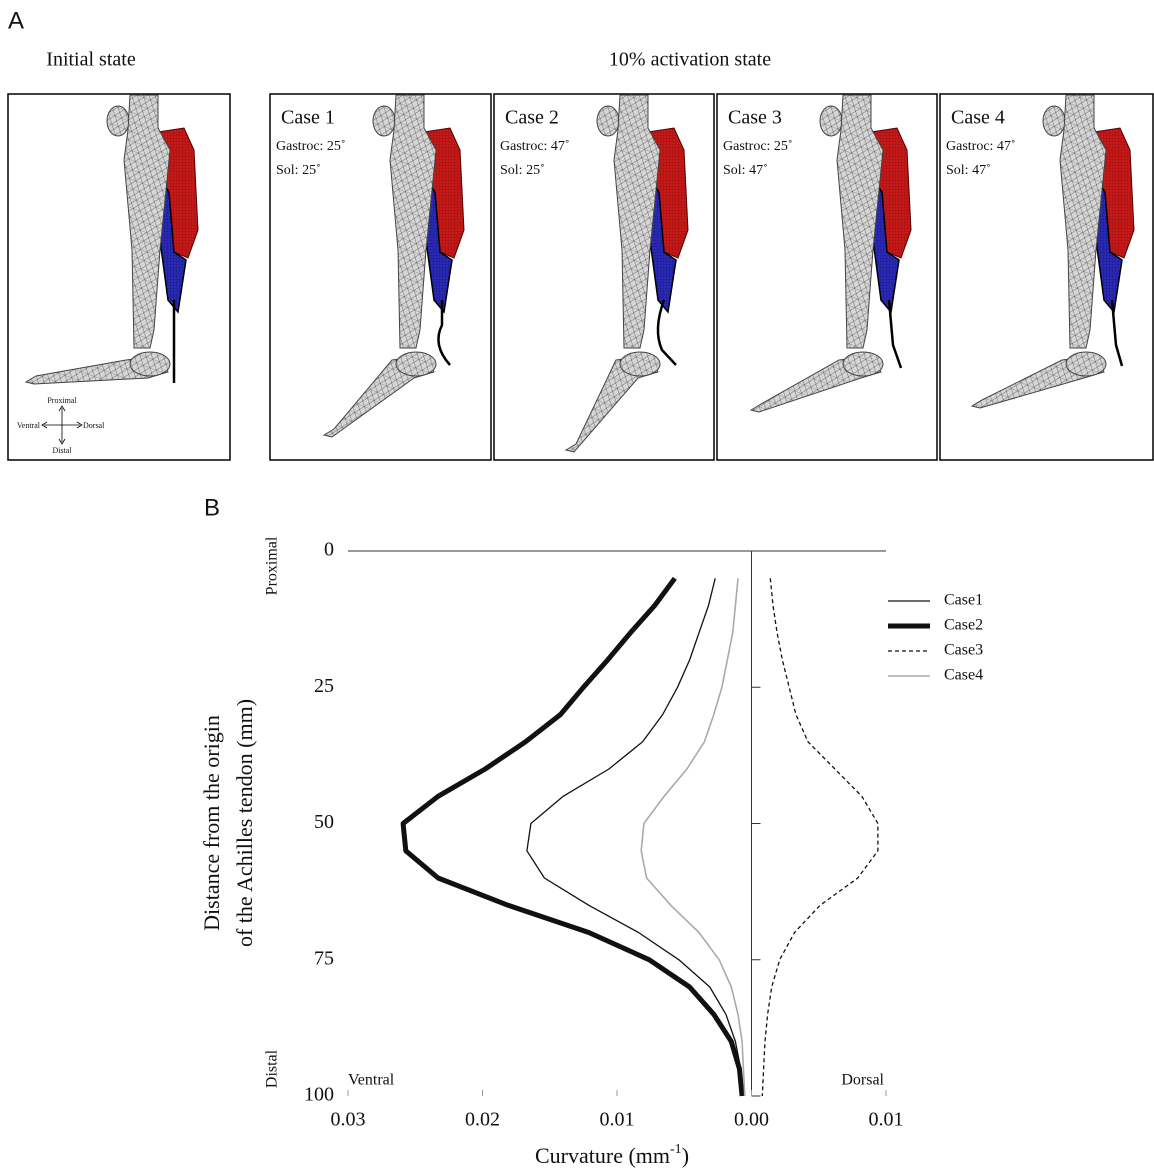 The image size is (1154, 1170). I want to click on y-tick-label: 25, so click(324, 686).